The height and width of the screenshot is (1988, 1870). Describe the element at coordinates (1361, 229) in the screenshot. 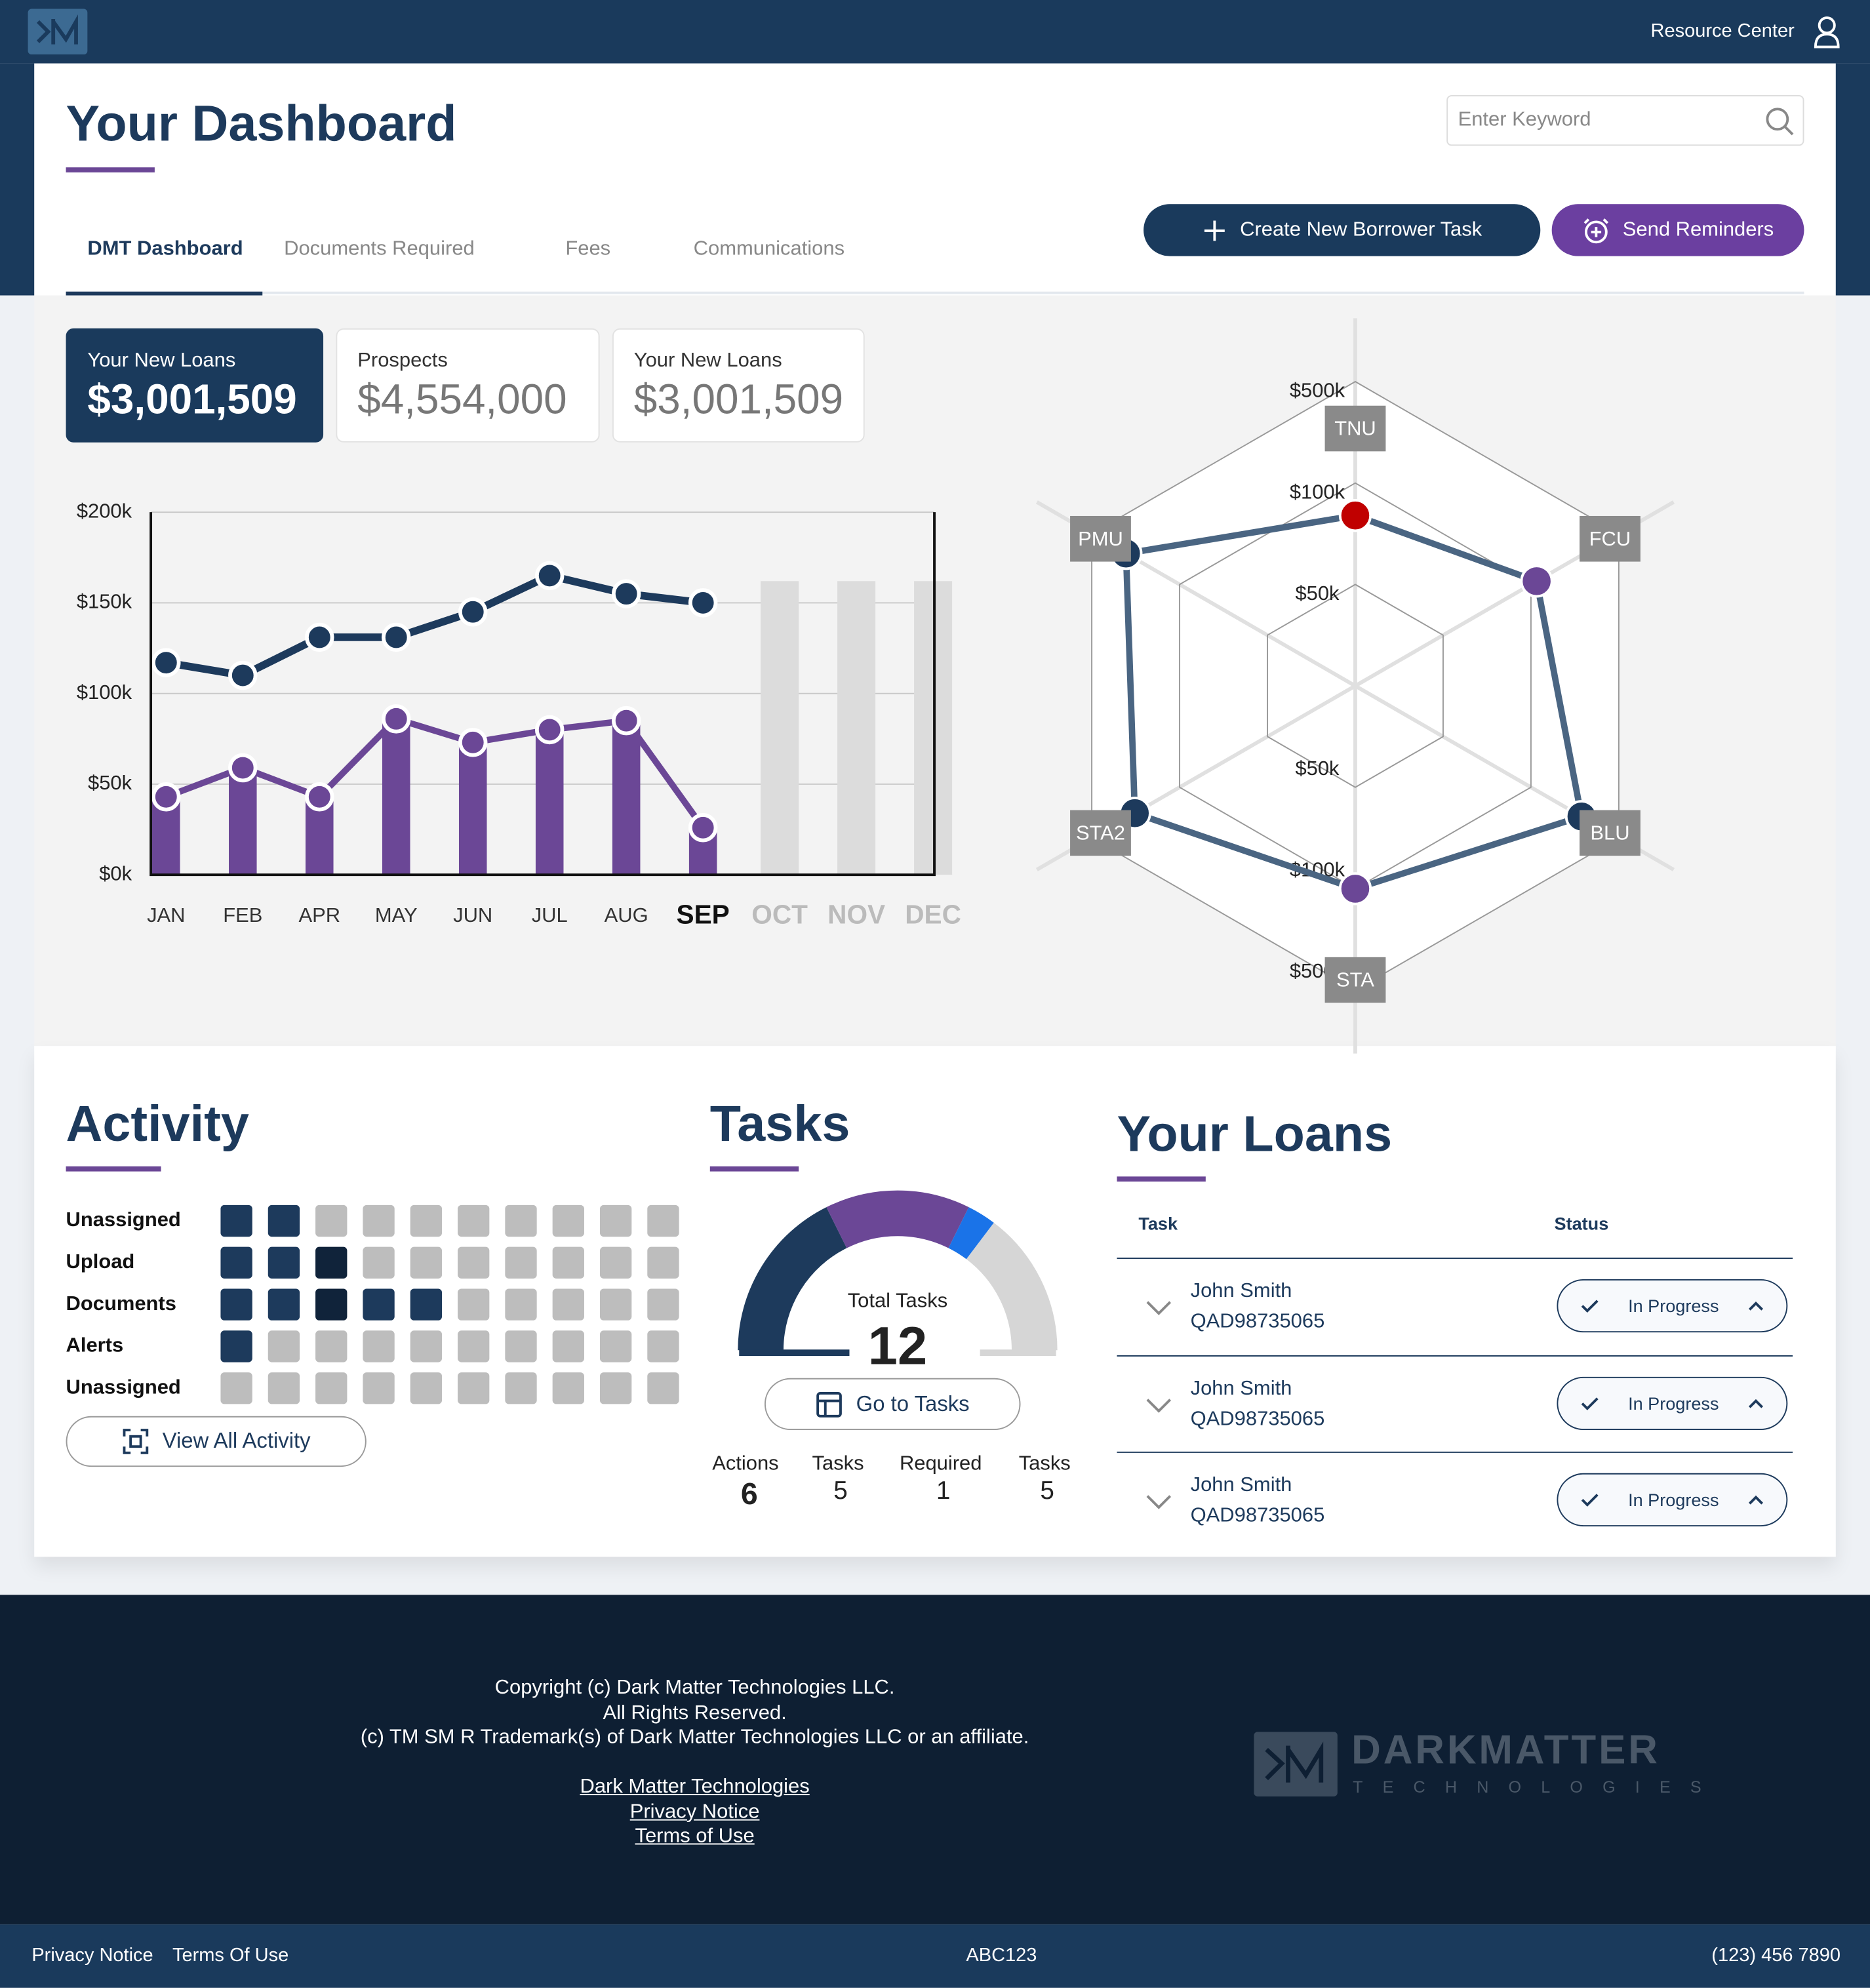

I see `button-label: Create New Borrower Task` at that location.